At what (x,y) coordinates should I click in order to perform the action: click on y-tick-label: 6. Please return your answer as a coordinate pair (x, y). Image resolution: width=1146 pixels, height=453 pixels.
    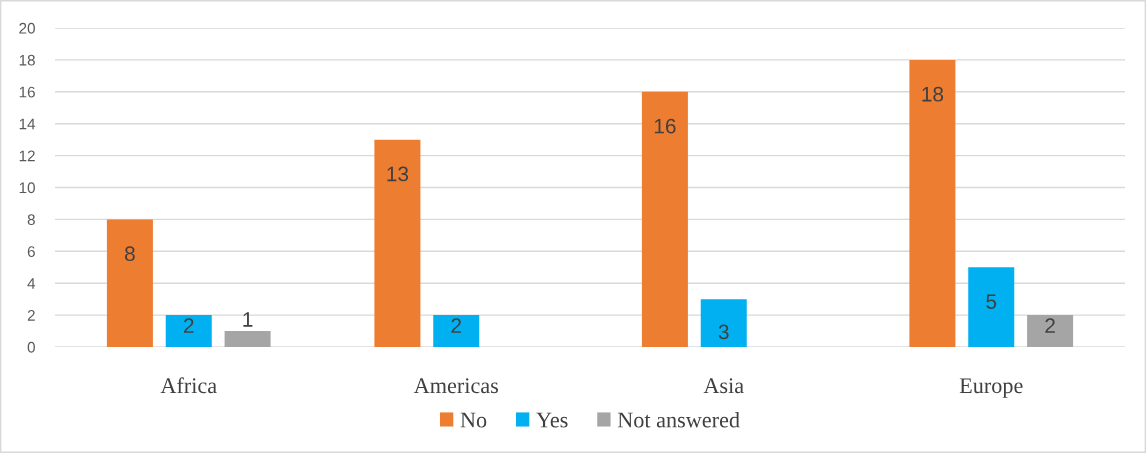
    Looking at the image, I should click on (31, 251).